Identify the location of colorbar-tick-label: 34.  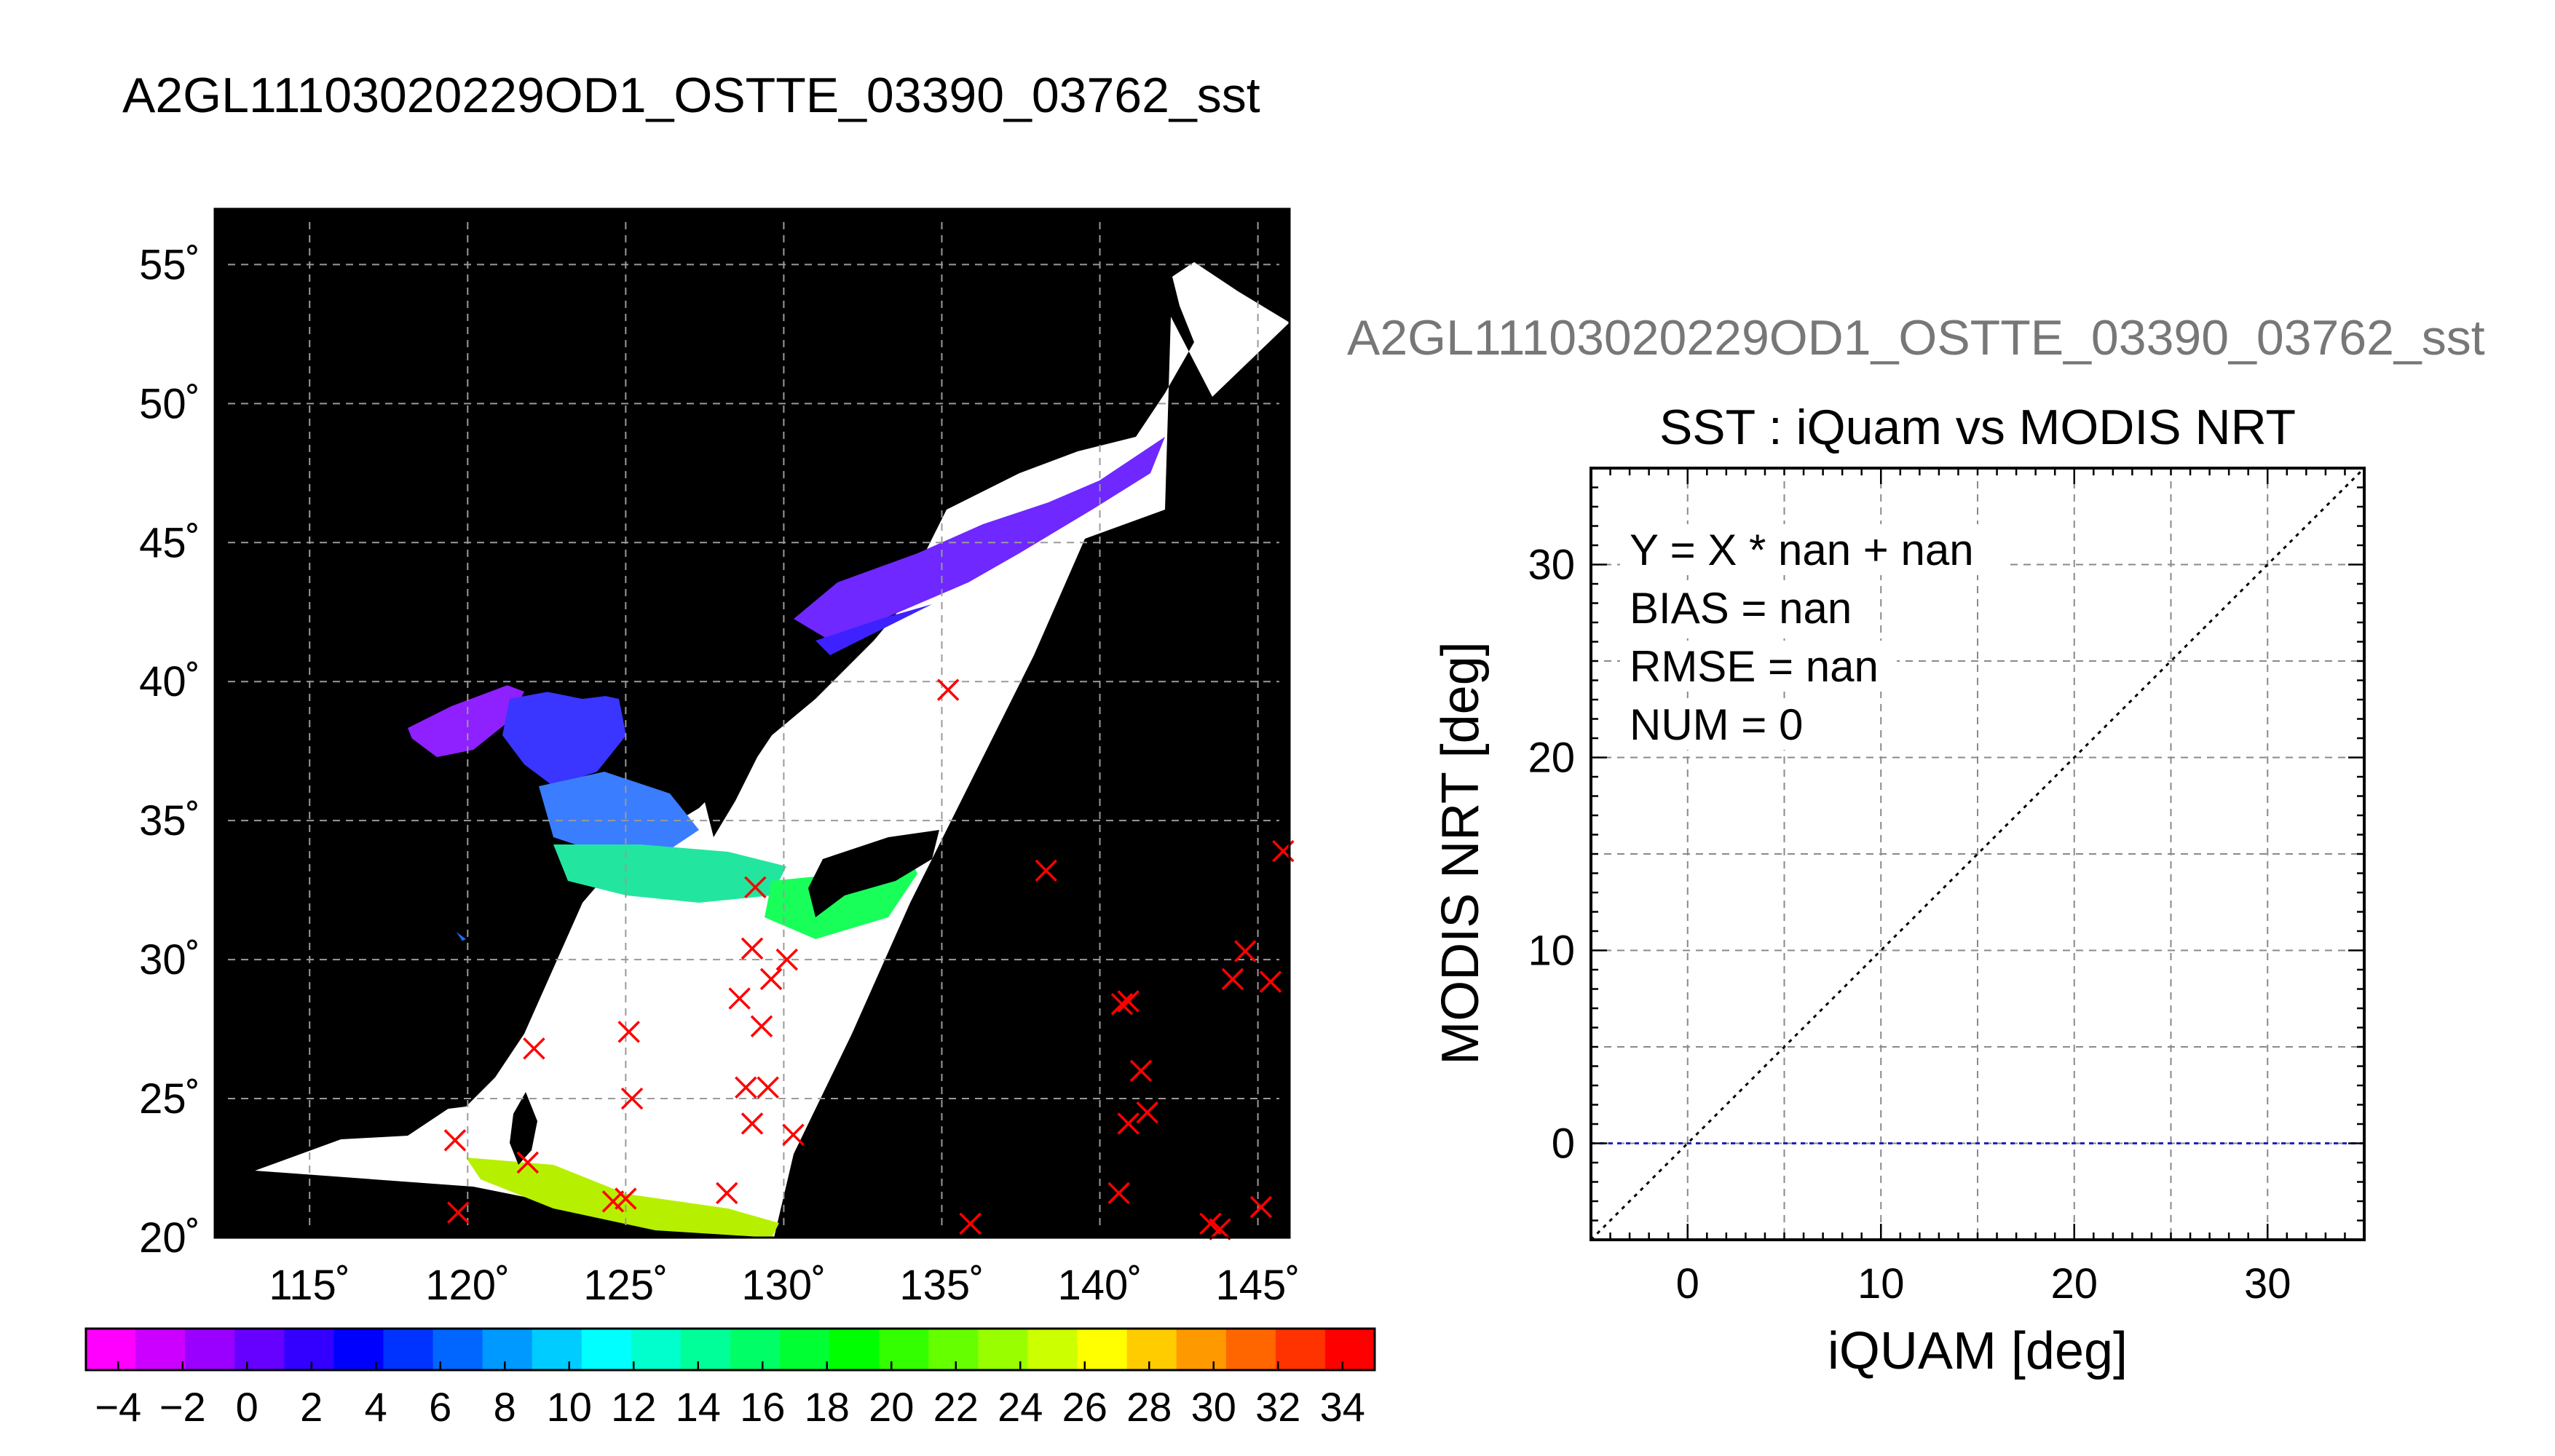
(1342, 1407).